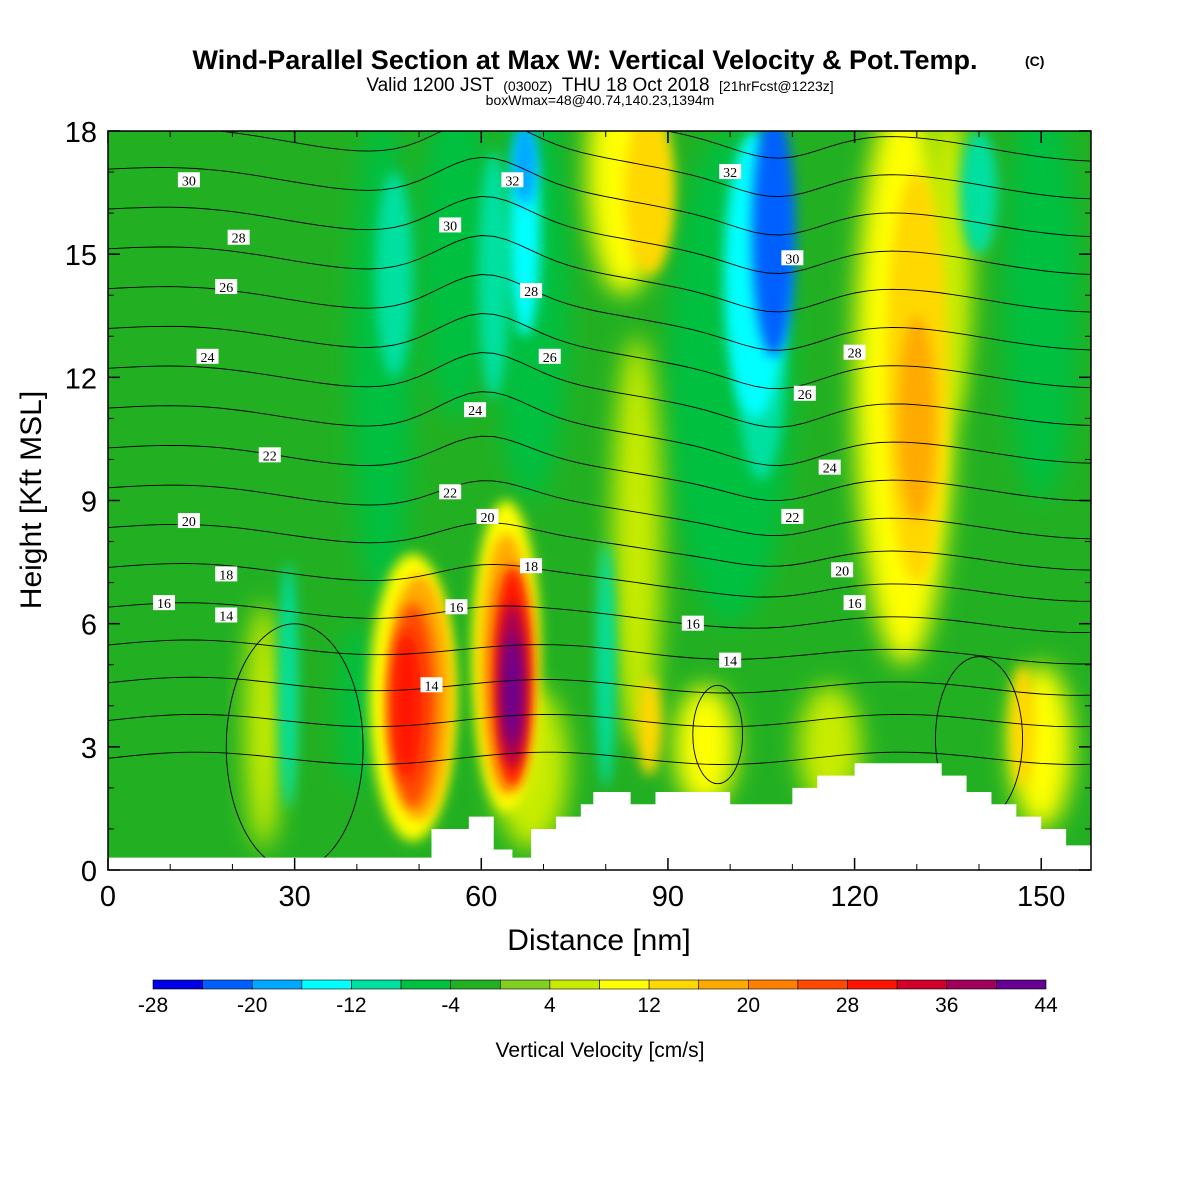 This screenshot has width=1200, height=1200. I want to click on subtitle-forecast: [21hrFcst@1223z], so click(776, 86).